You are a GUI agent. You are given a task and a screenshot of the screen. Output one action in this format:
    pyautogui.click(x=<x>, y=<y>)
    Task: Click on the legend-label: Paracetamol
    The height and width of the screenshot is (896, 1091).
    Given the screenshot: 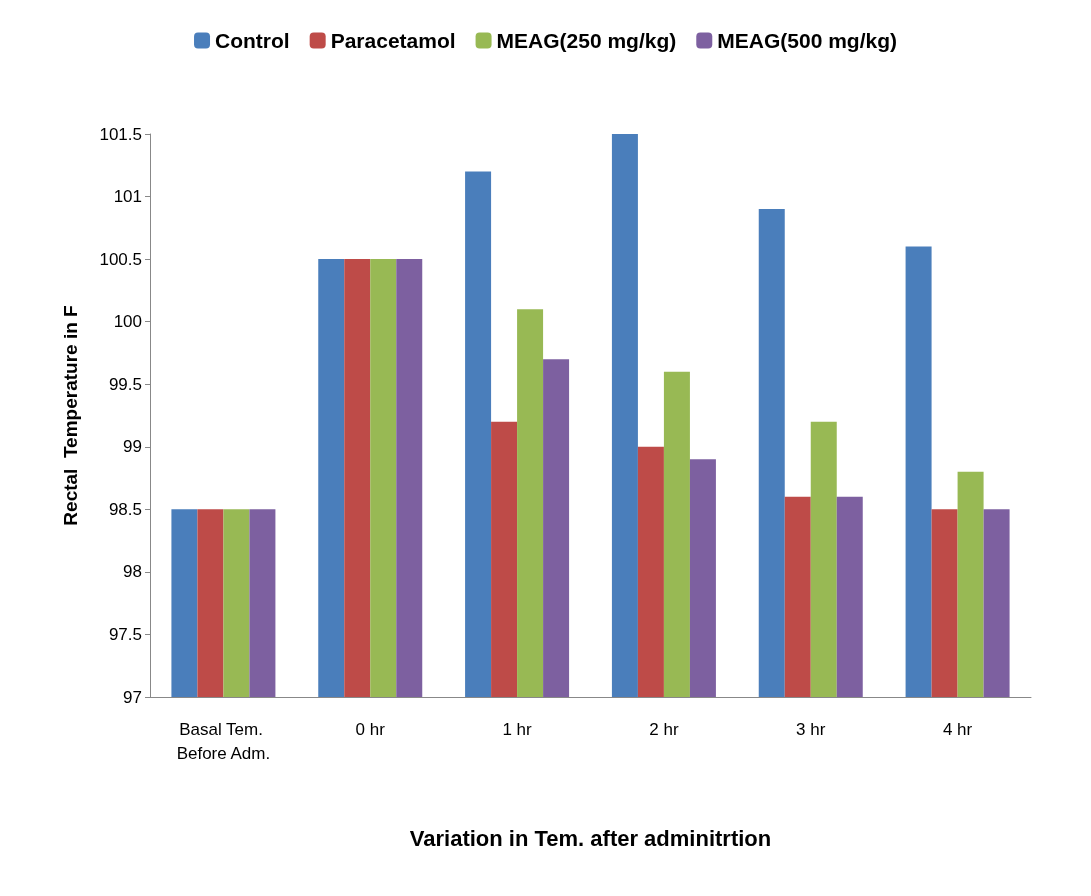 What is the action you would take?
    pyautogui.click(x=393, y=40)
    